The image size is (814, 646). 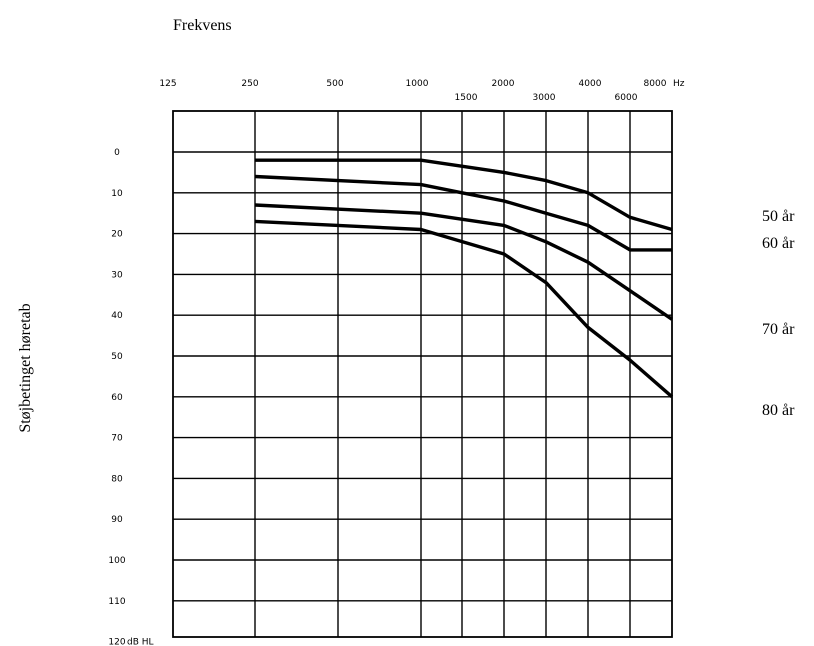 What do you see at coordinates (117, 153) in the screenshot?
I see `y-tick-label: 0` at bounding box center [117, 153].